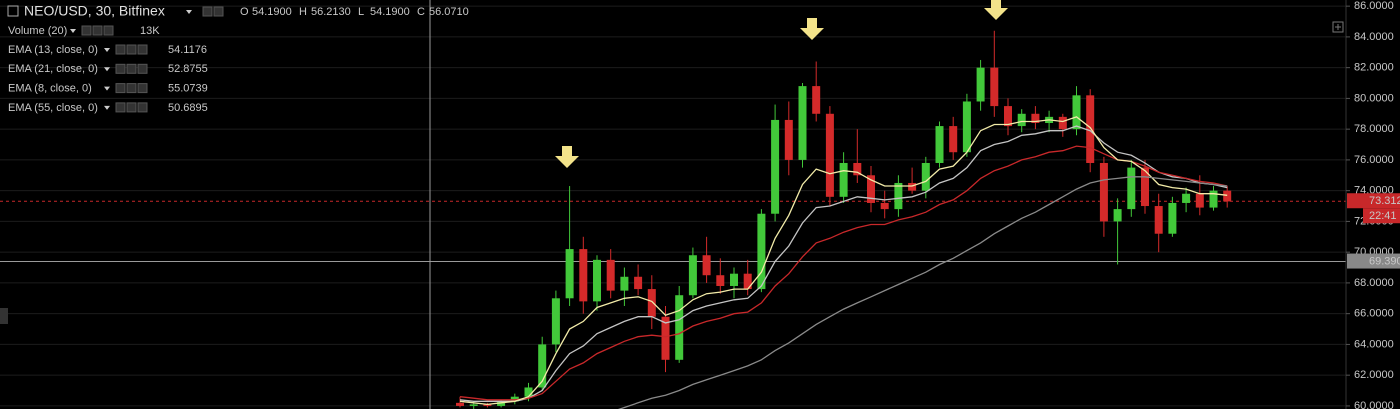 This screenshot has height=409, width=1400. Describe the element at coordinates (1374, 37) in the screenshot. I see `y-tick-label: 84.0000` at that location.